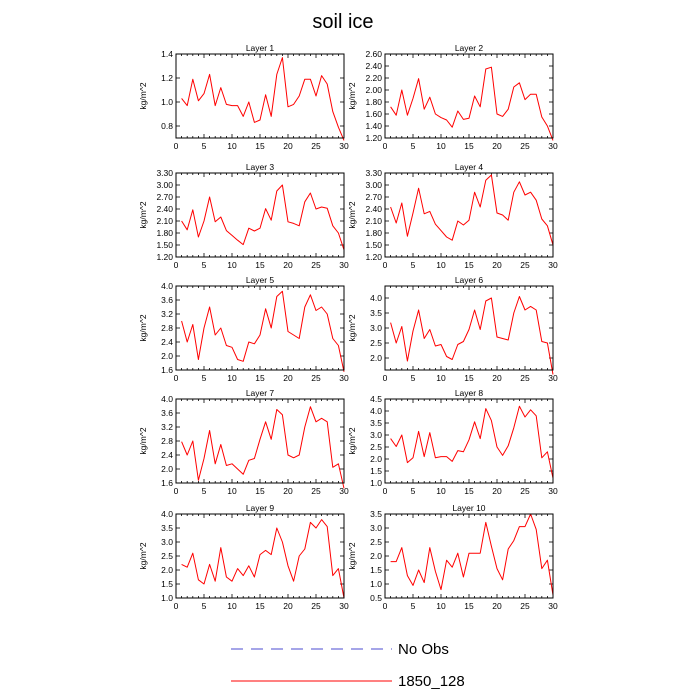 This screenshot has width=700, height=700. What do you see at coordinates (167, 556) in the screenshot?
I see `y-tick-label: 2.5` at bounding box center [167, 556].